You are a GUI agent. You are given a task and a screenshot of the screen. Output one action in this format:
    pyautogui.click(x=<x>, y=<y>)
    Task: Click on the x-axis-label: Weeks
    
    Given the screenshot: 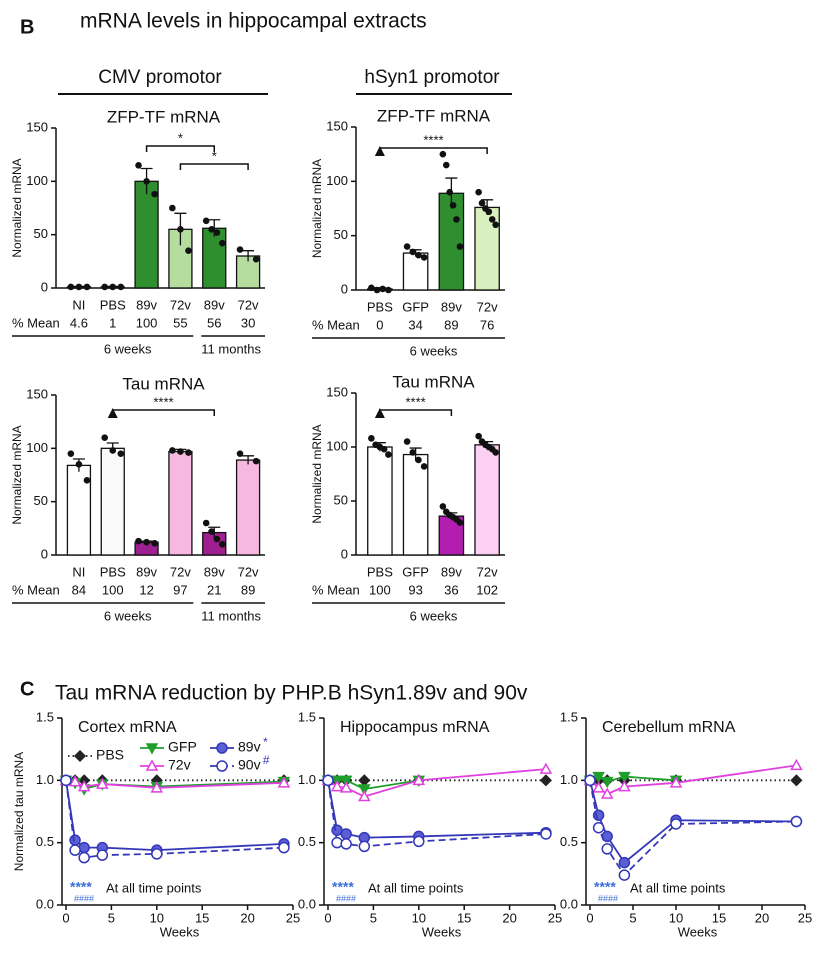 What is the action you would take?
    pyautogui.click(x=698, y=931)
    